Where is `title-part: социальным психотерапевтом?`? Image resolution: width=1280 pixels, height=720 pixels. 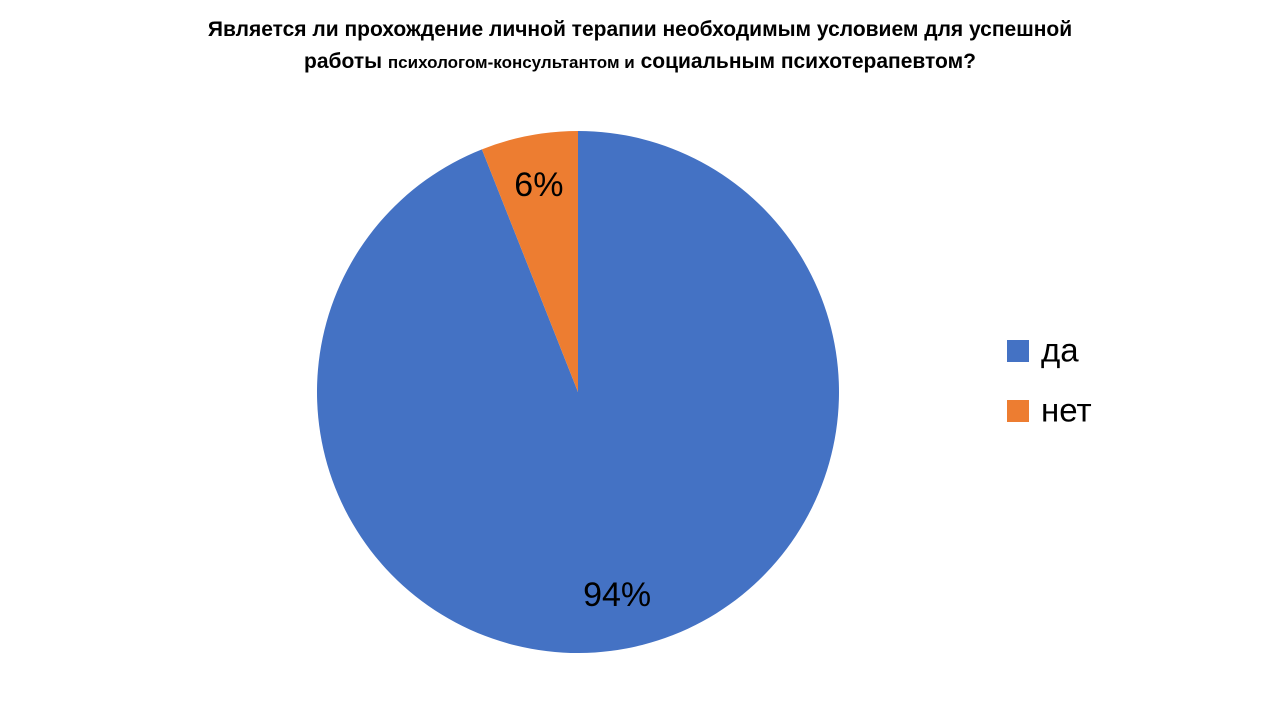
title-part: социальным психотерапевтом? is located at coordinates (808, 61).